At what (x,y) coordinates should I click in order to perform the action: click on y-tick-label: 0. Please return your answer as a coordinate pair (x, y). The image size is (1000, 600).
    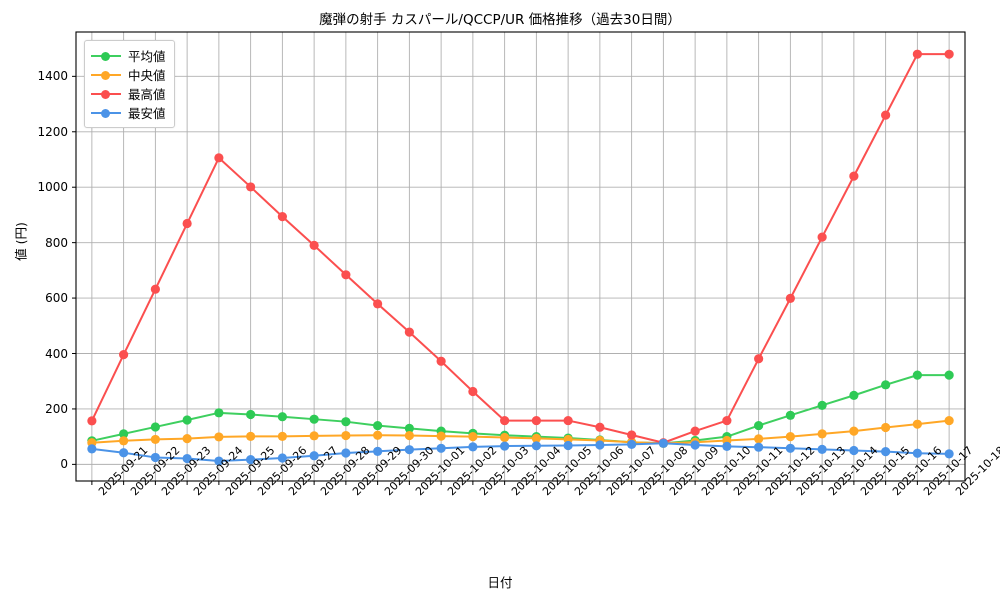
    Looking at the image, I should click on (64, 464).